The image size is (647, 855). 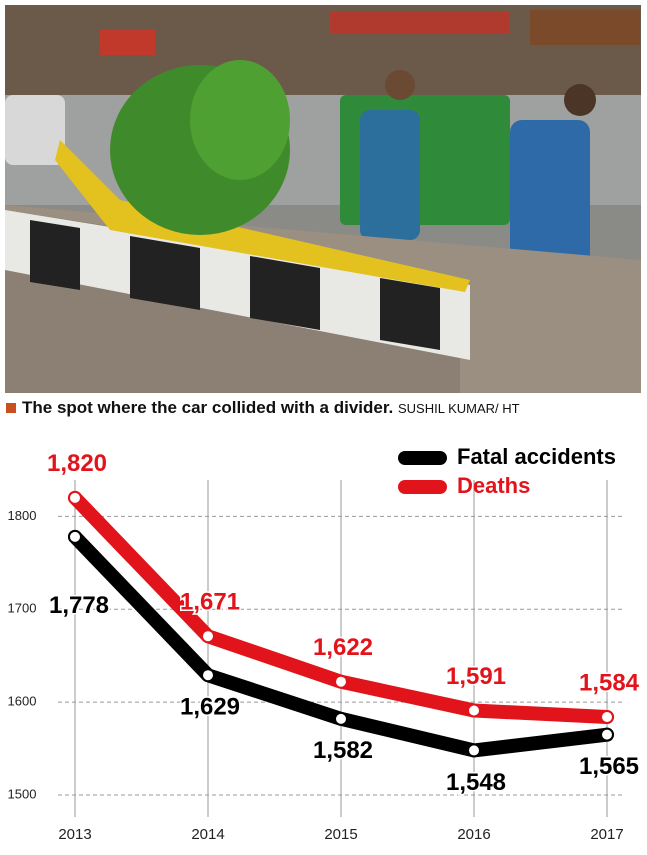 What do you see at coordinates (536, 456) in the screenshot?
I see `legend-label: Fatal accidents` at bounding box center [536, 456].